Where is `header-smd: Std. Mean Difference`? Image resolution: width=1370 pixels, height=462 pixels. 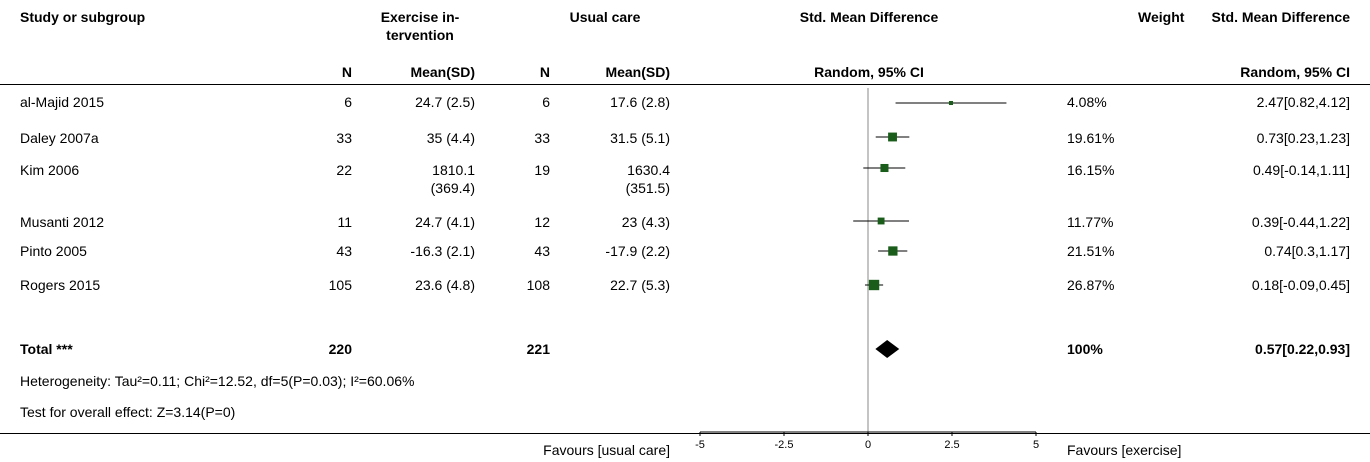
header-smd: Std. Mean Difference is located at coordinates (869, 17).